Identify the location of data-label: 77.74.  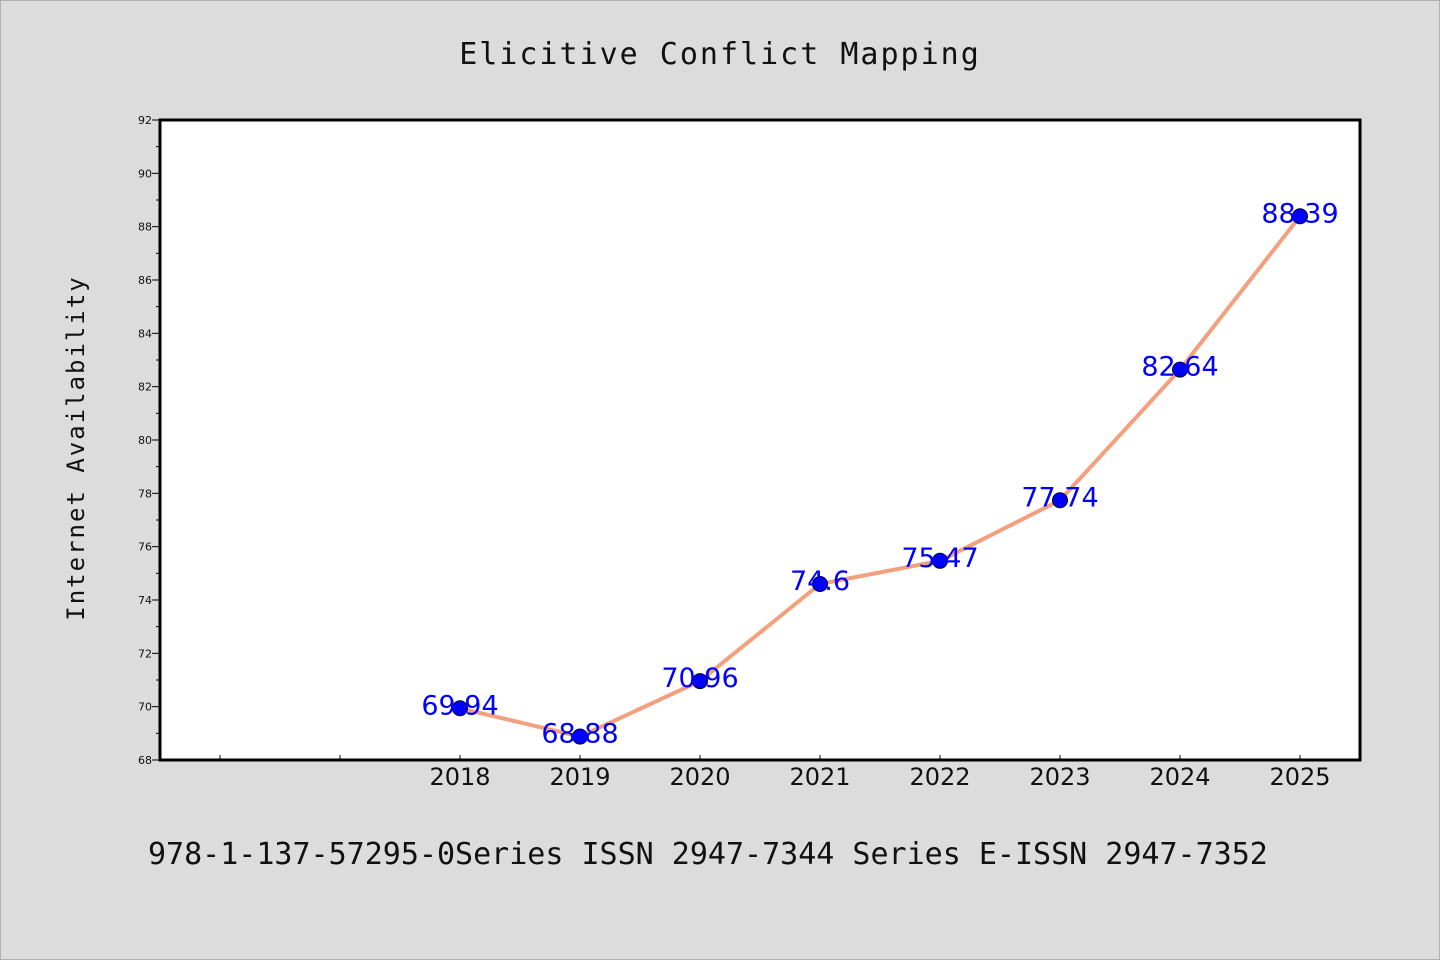
(1059, 497).